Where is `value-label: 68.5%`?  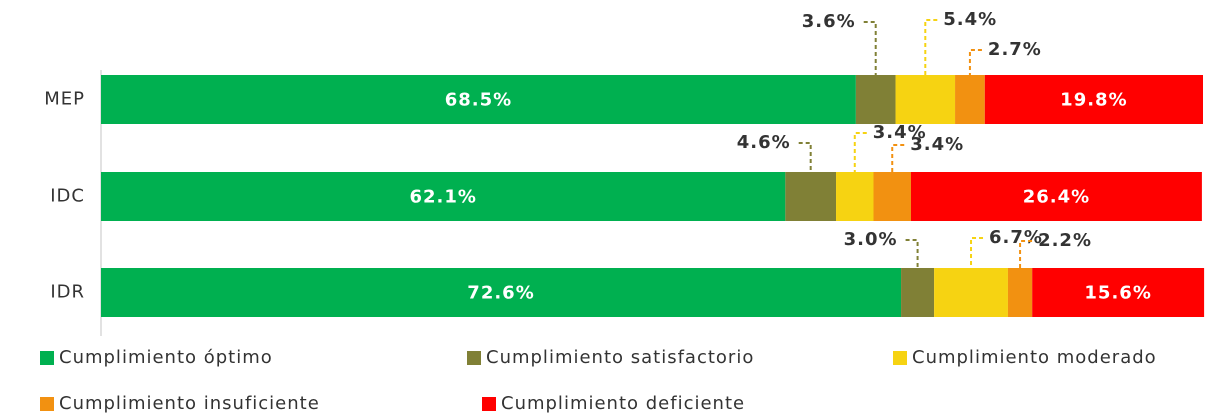 value-label: 68.5% is located at coordinates (478, 100).